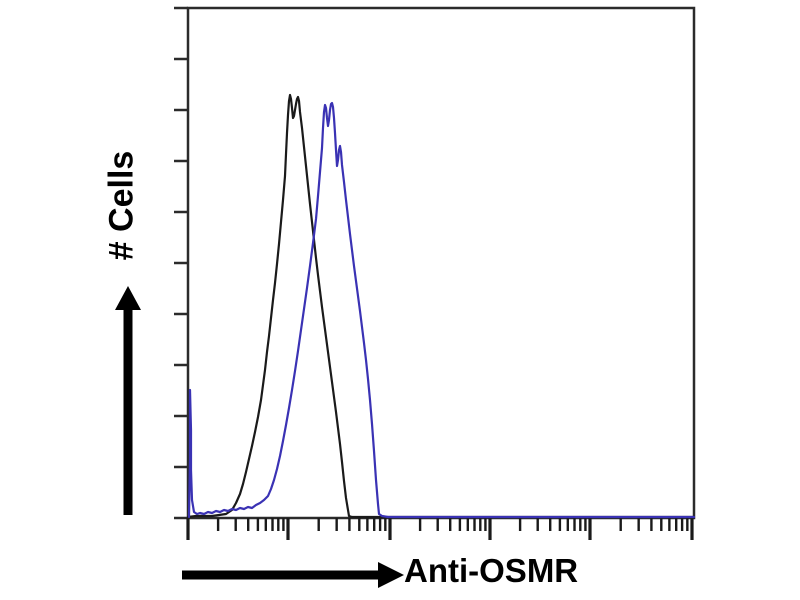 The width and height of the screenshot is (800, 600). What do you see at coordinates (440, 529) in the screenshot?
I see `x-axis-ticks` at bounding box center [440, 529].